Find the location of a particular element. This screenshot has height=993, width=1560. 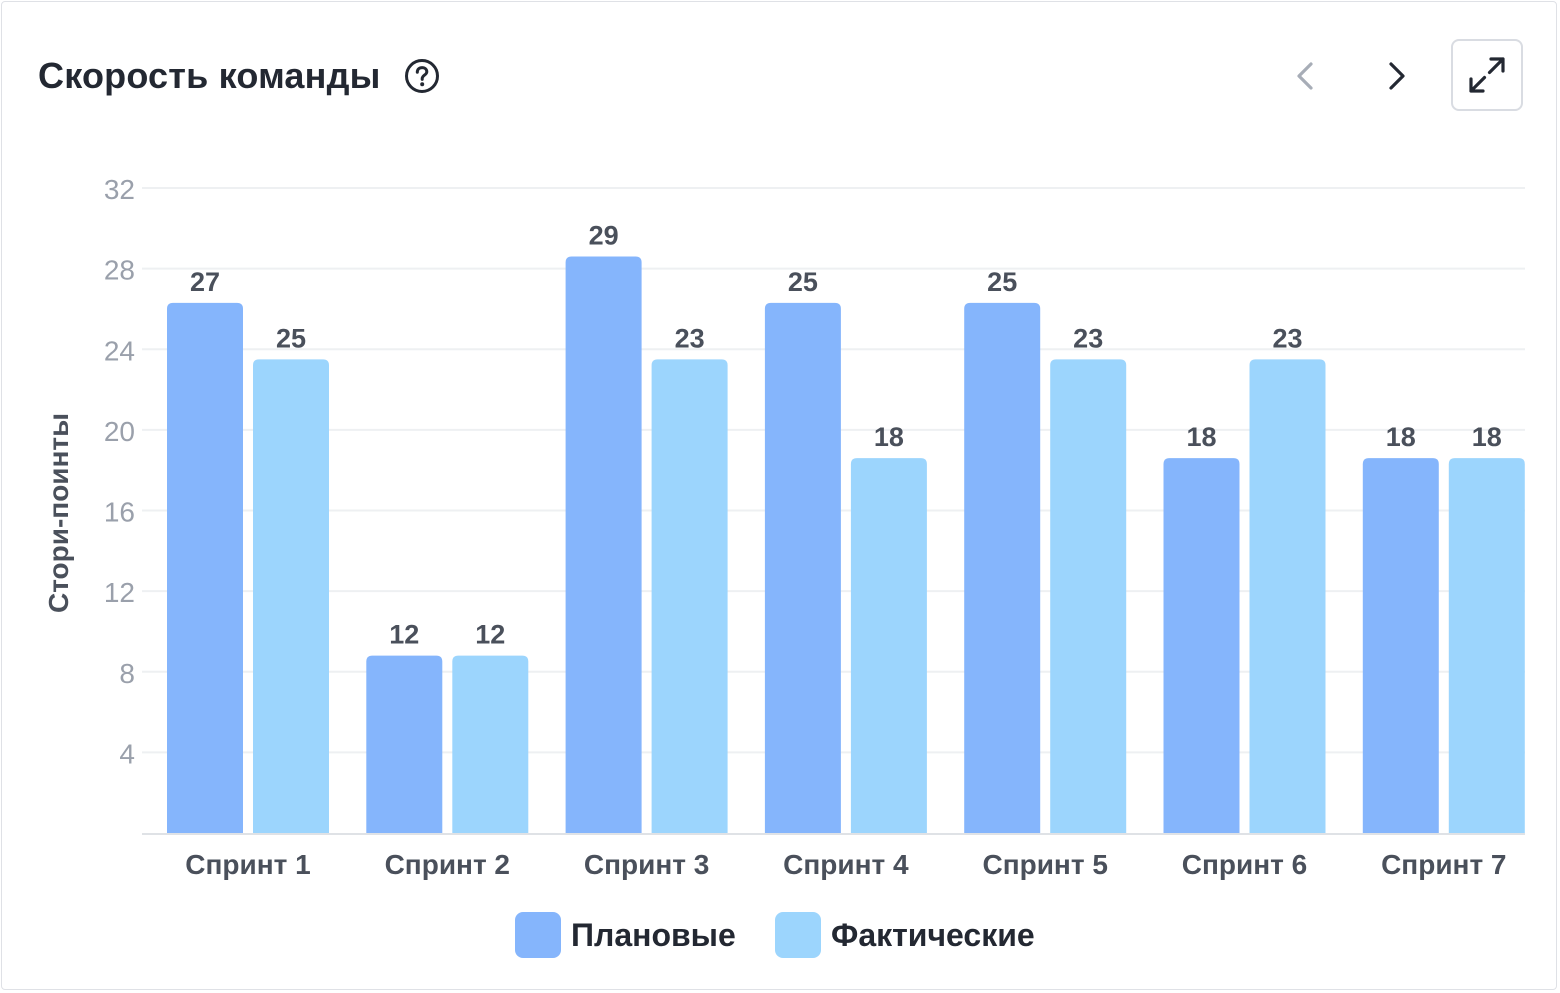

chart-legend: Плановые Фактические is located at coordinates (780, 935).